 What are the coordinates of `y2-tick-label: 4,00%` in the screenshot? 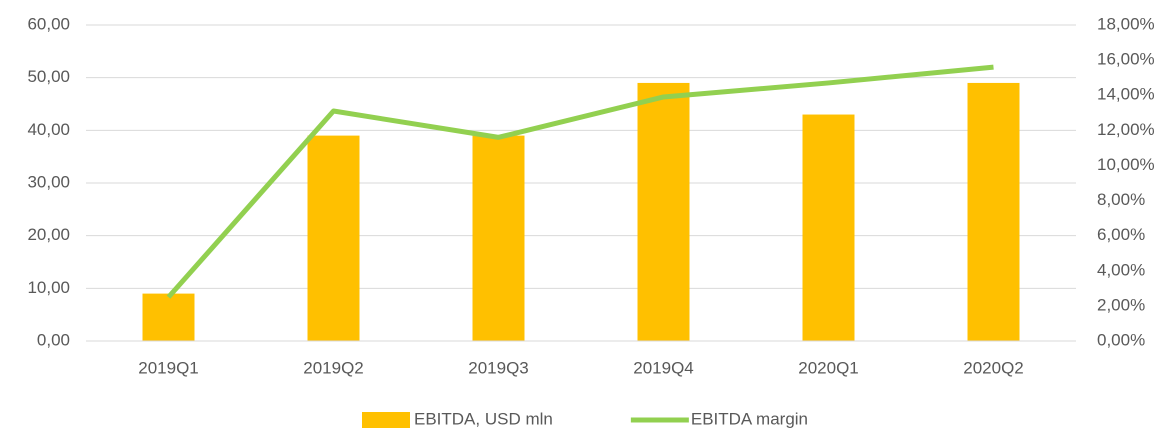 It's located at (1121, 269).